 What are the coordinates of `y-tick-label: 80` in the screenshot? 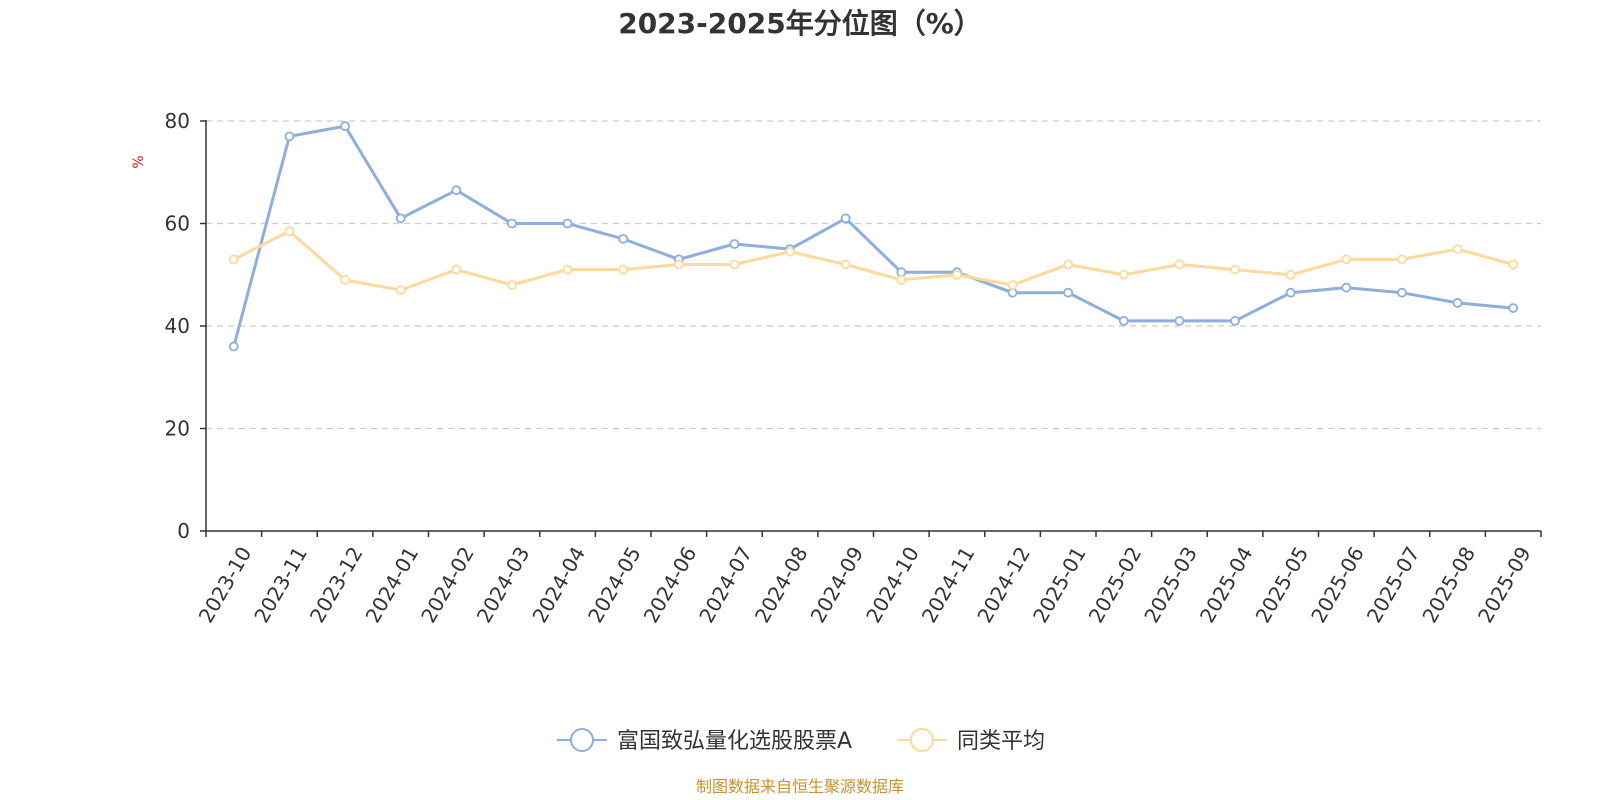 It's located at (177, 121).